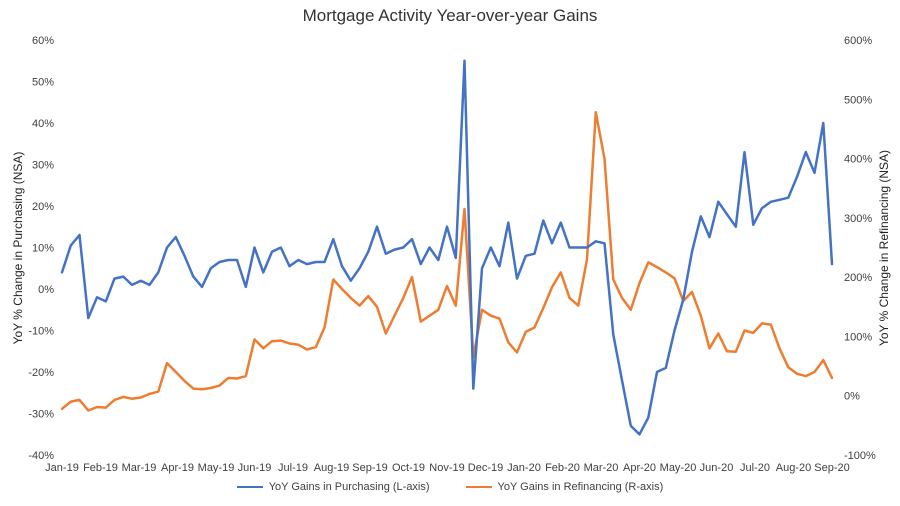 The image size is (900, 506). Describe the element at coordinates (43, 207) in the screenshot. I see `y-left-tick-label: 20%` at that location.